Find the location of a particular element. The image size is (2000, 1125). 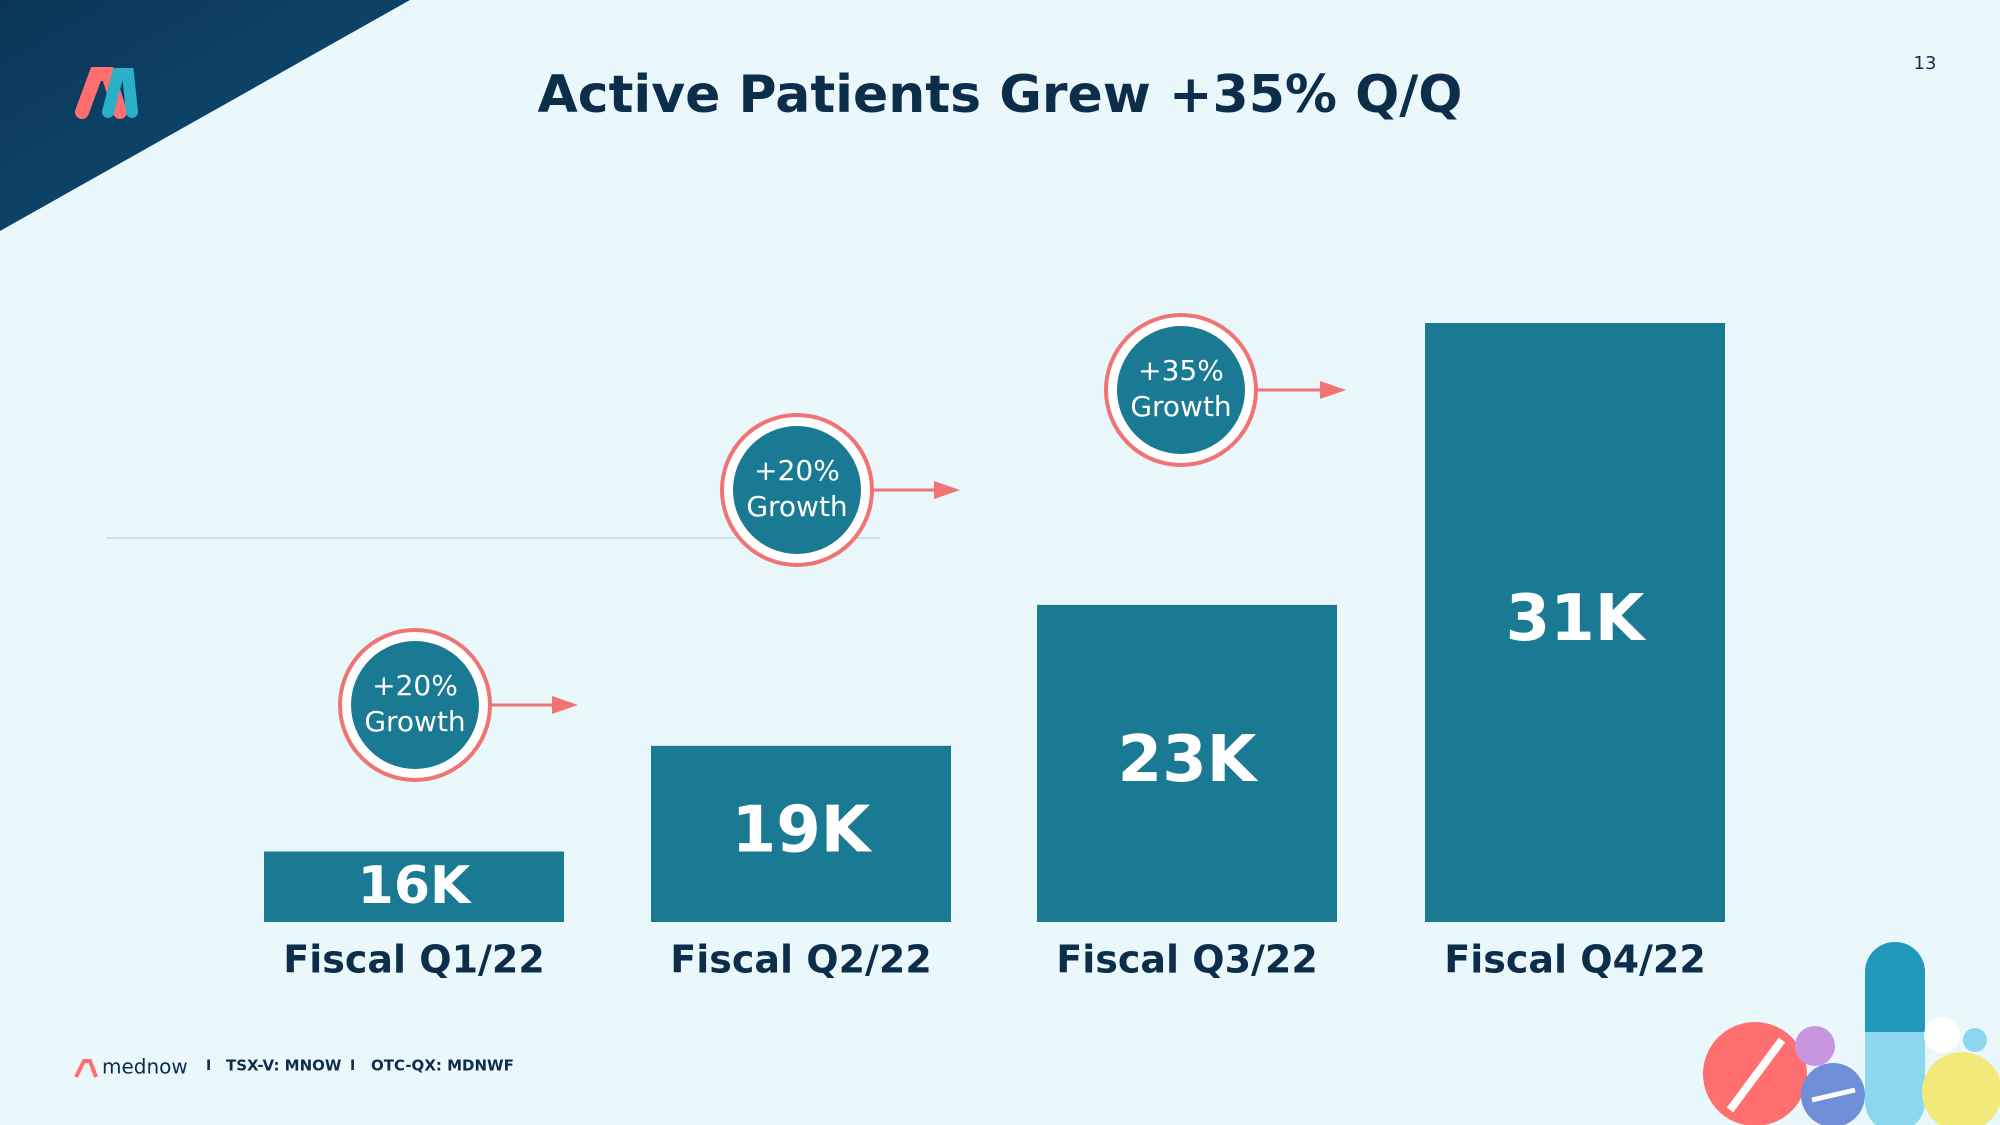

footer-tsx: TSX-V: MNOW is located at coordinates (284, 1066).